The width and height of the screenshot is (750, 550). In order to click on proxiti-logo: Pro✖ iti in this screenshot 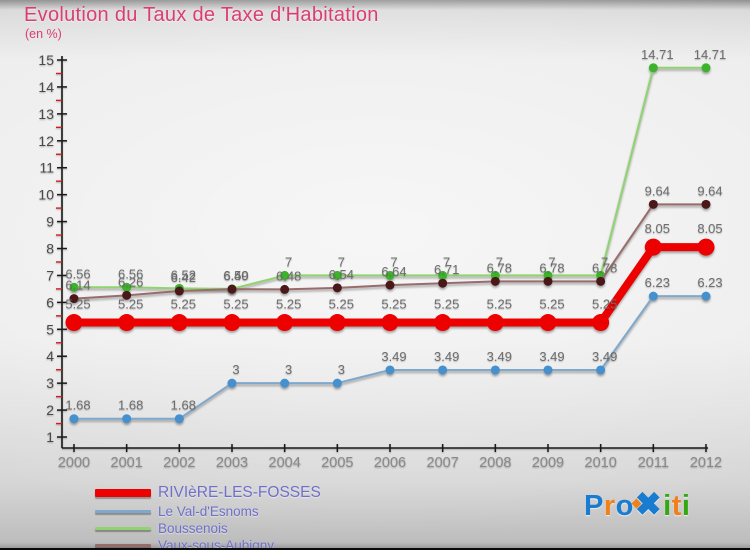, I will do `click(637, 505)`.